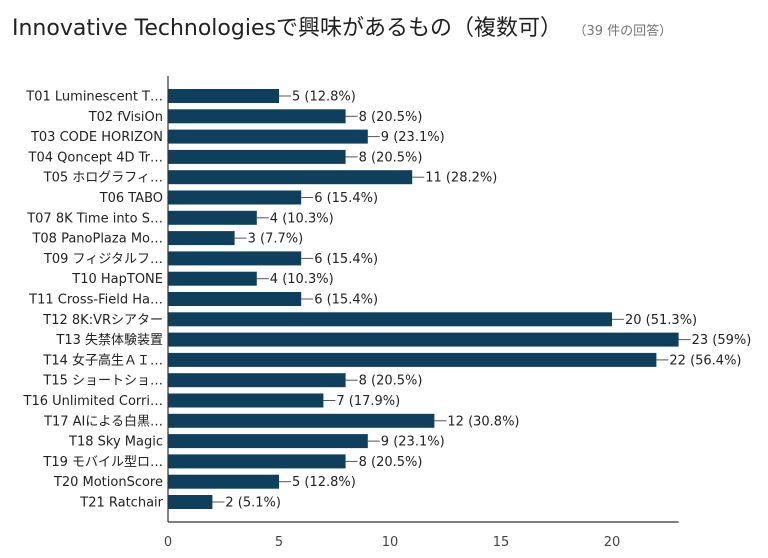 The image size is (768, 558). What do you see at coordinates (661, 320) in the screenshot?
I see `value-label: 20 (51.3%)` at bounding box center [661, 320].